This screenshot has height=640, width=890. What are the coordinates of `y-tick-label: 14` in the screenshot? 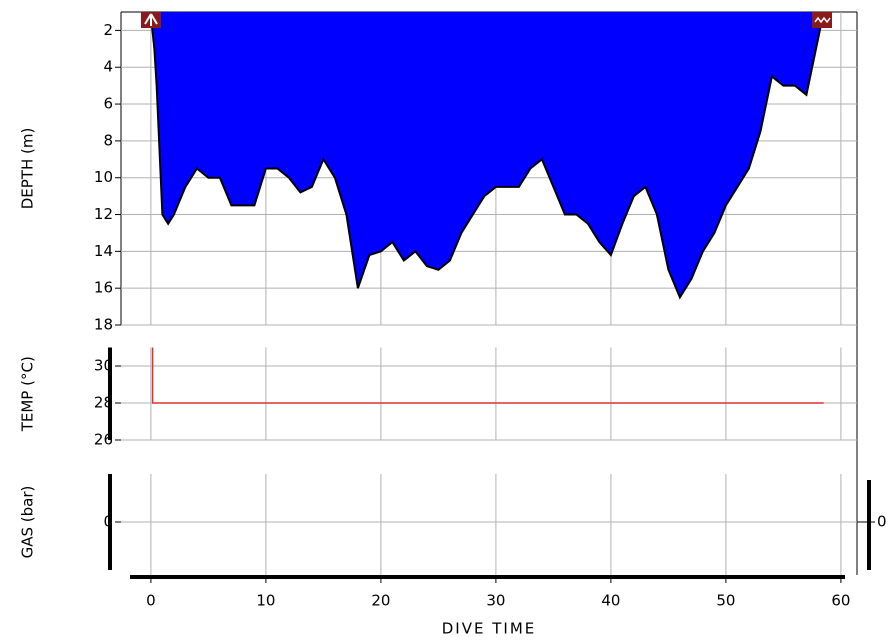 It's located at (103, 251).